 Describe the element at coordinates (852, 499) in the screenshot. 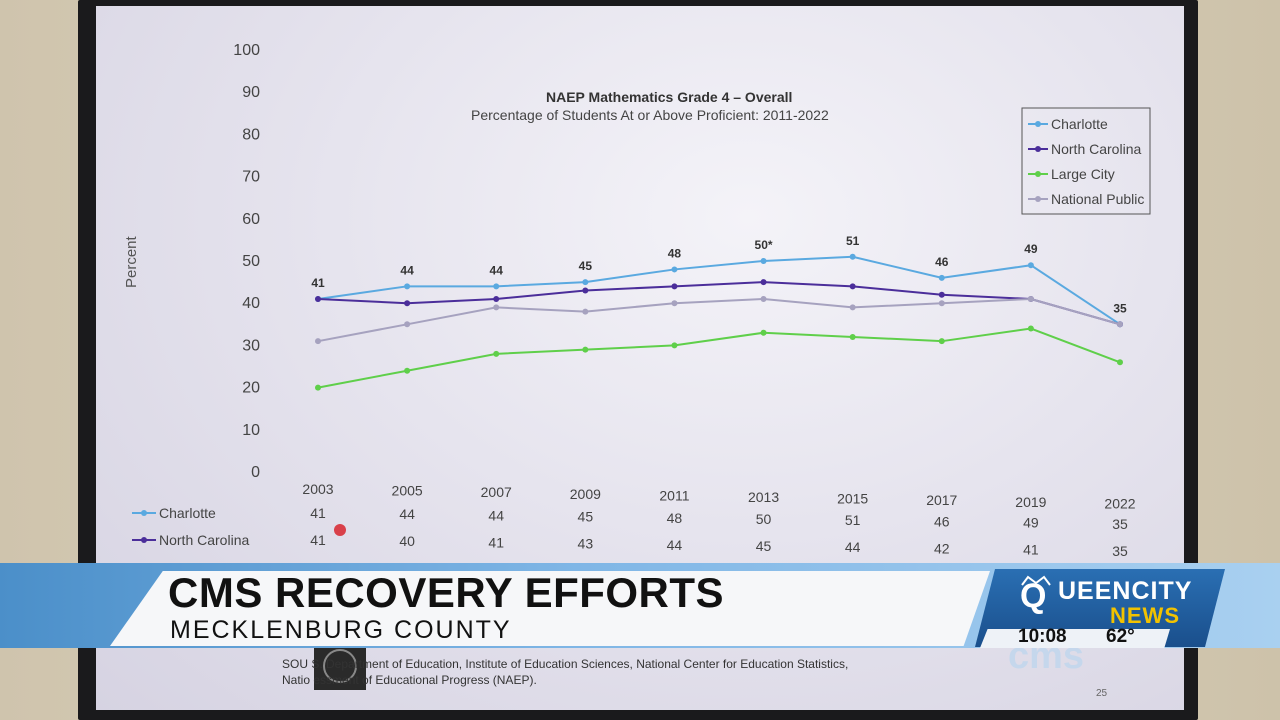

I see `x-tick-label: 2015` at that location.